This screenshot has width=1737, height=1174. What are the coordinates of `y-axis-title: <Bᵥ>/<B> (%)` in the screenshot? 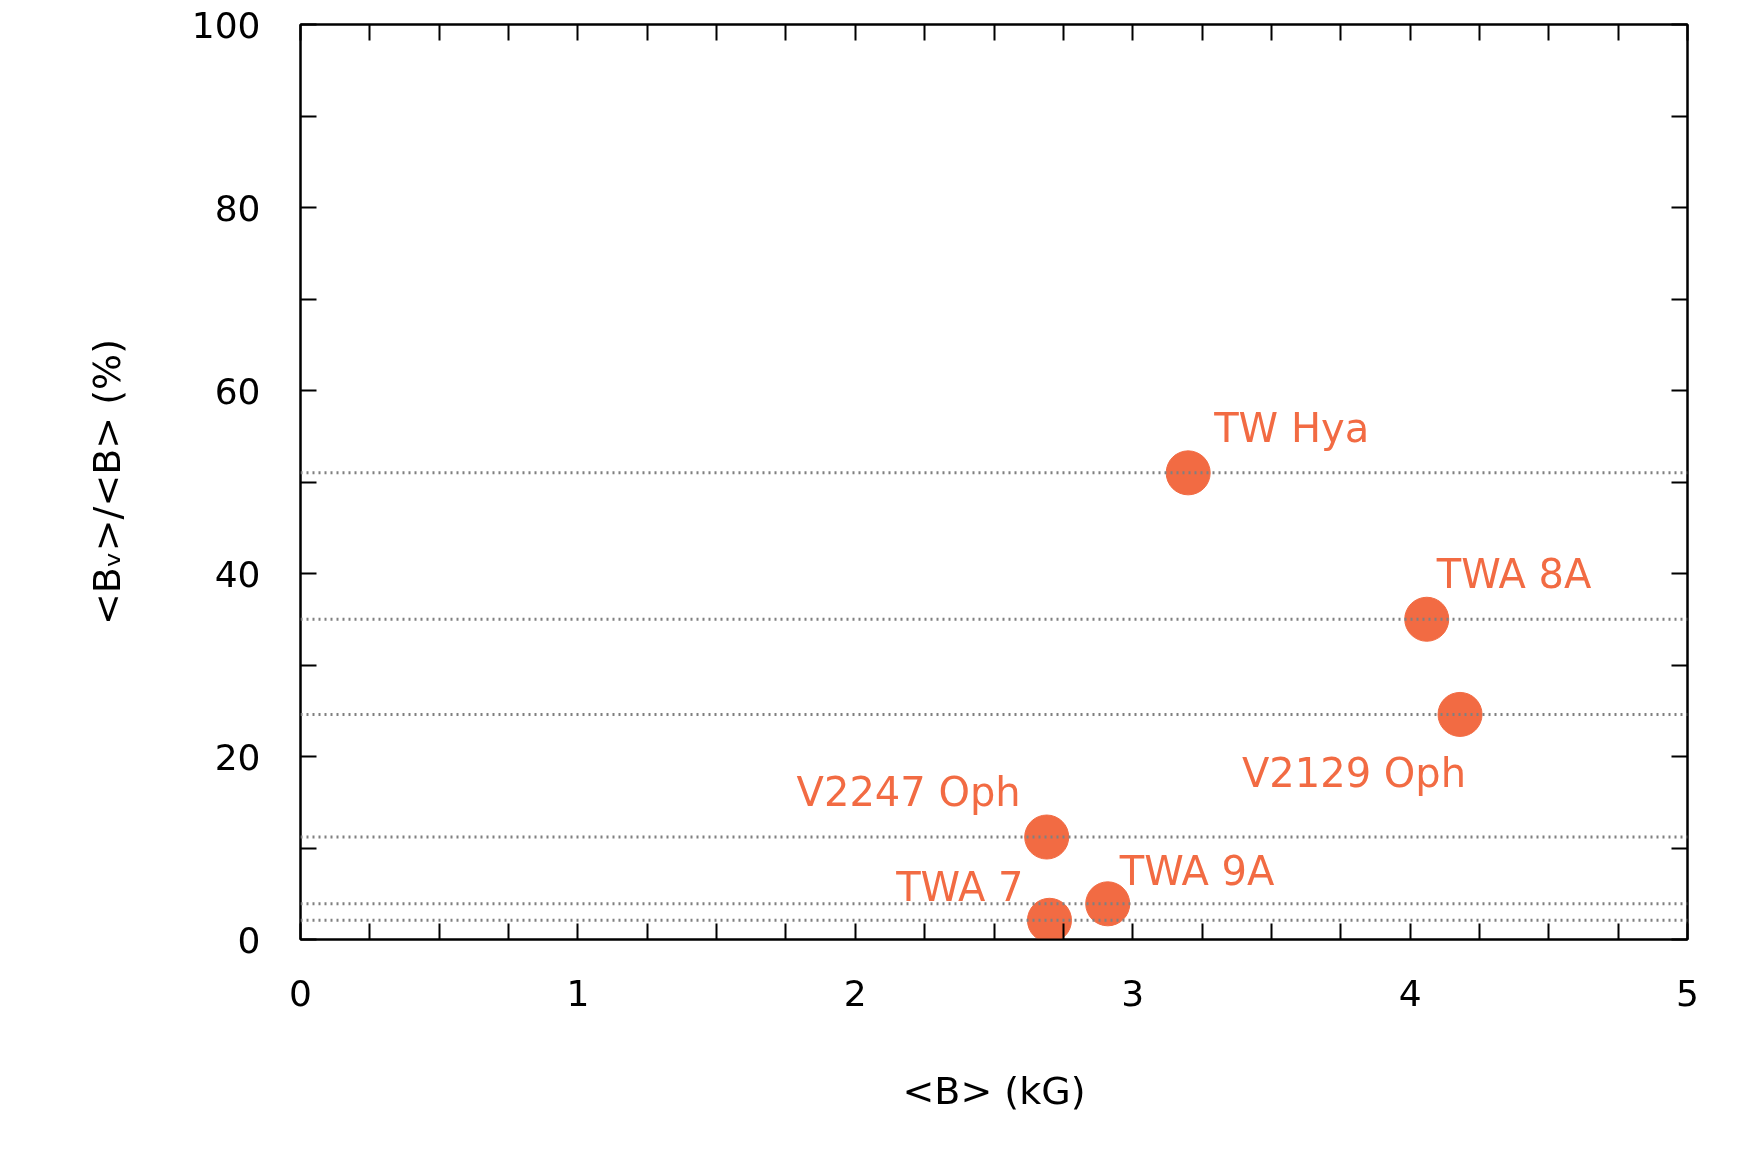 It's located at (106, 482).